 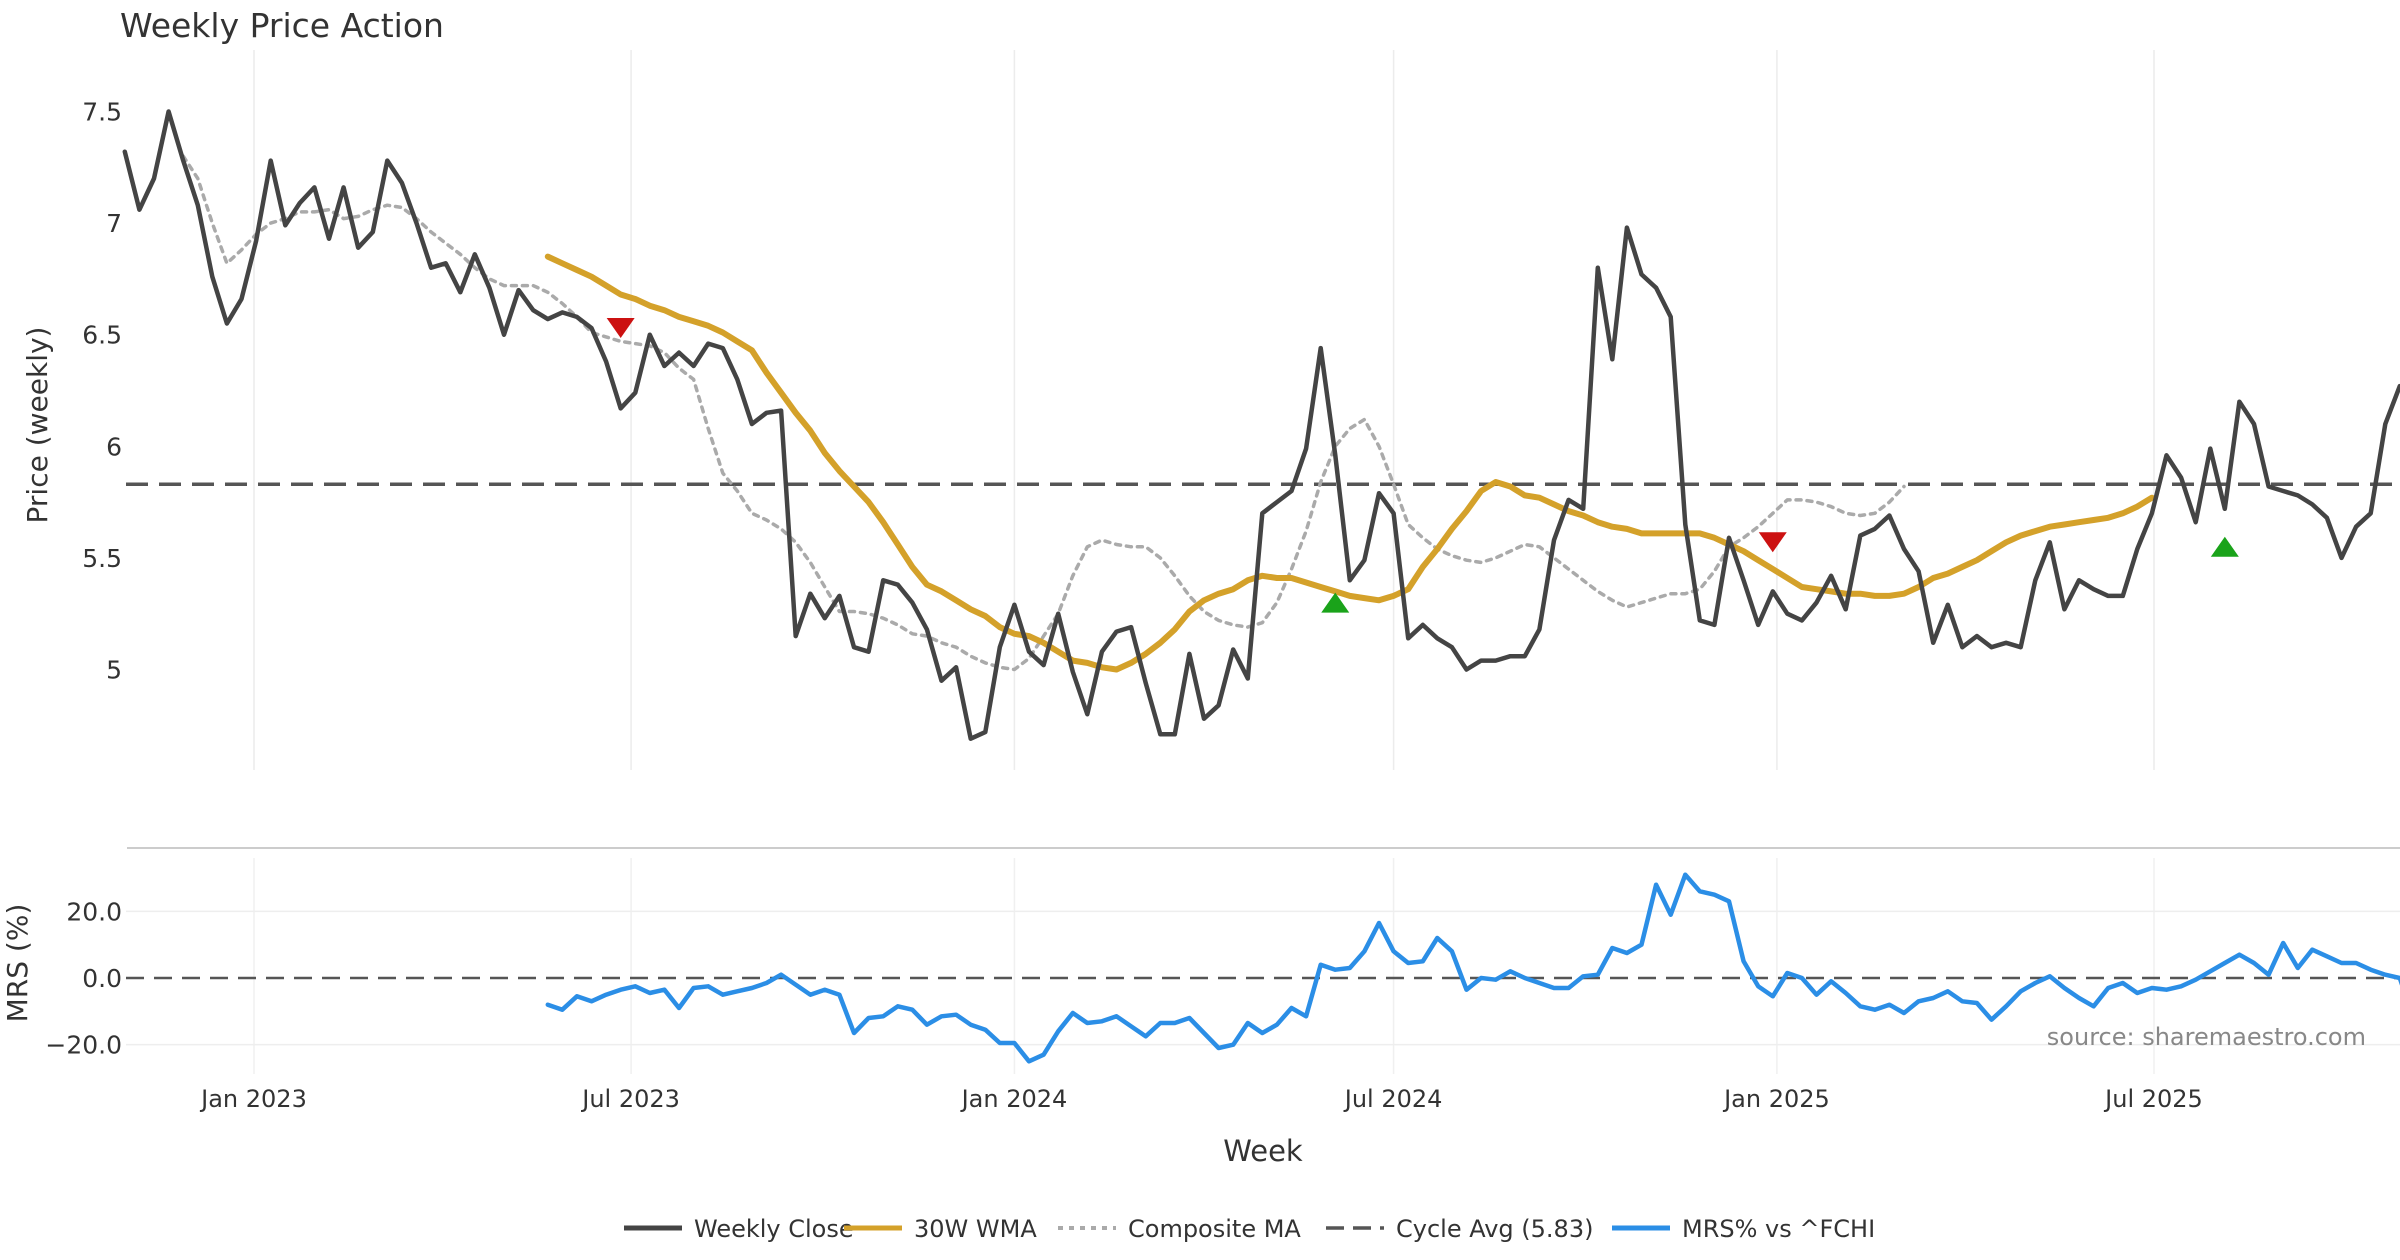 I want to click on mrs-y-tick-labels: −20.0 0.0 20.0, so click(x=83, y=978).